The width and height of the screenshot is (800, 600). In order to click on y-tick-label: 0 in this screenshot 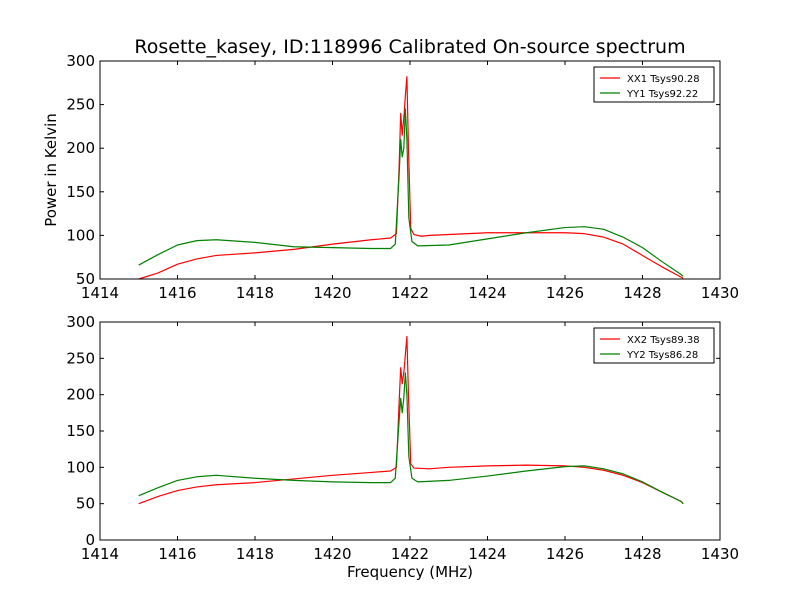, I will do `click(90, 540)`.